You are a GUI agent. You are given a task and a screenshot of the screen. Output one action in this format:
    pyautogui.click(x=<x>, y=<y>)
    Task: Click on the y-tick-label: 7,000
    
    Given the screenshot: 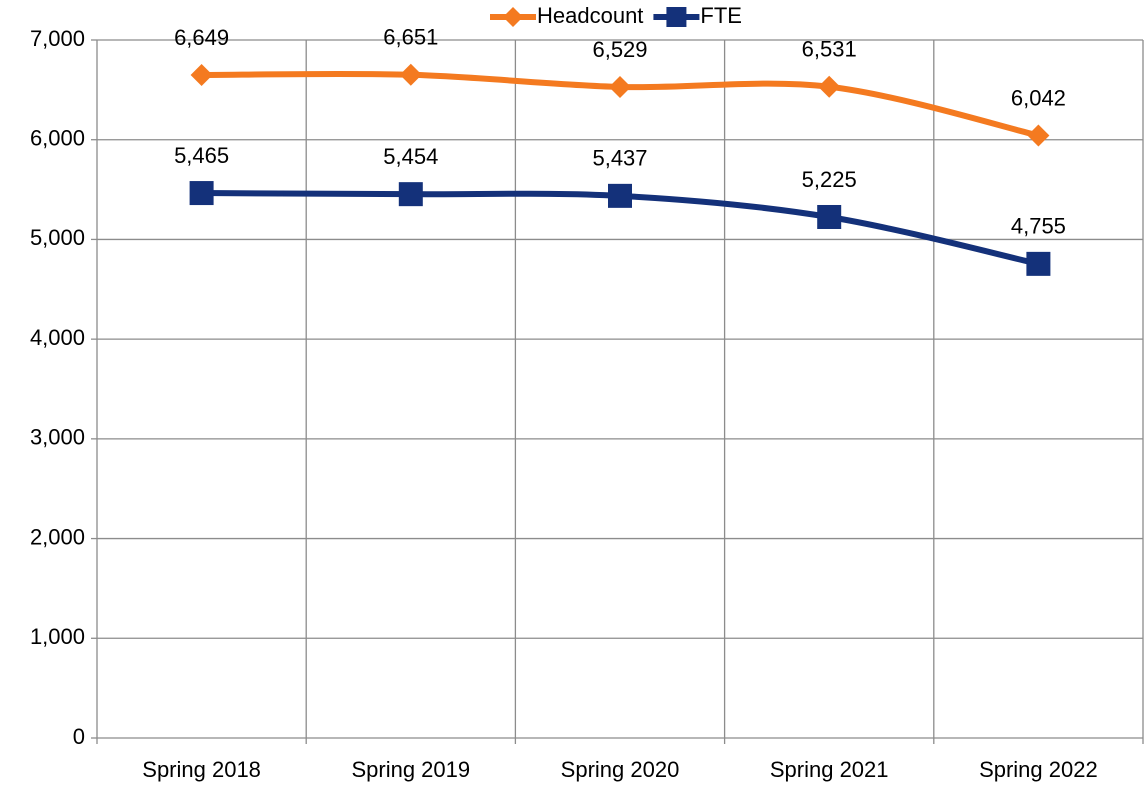 What is the action you would take?
    pyautogui.click(x=57, y=38)
    